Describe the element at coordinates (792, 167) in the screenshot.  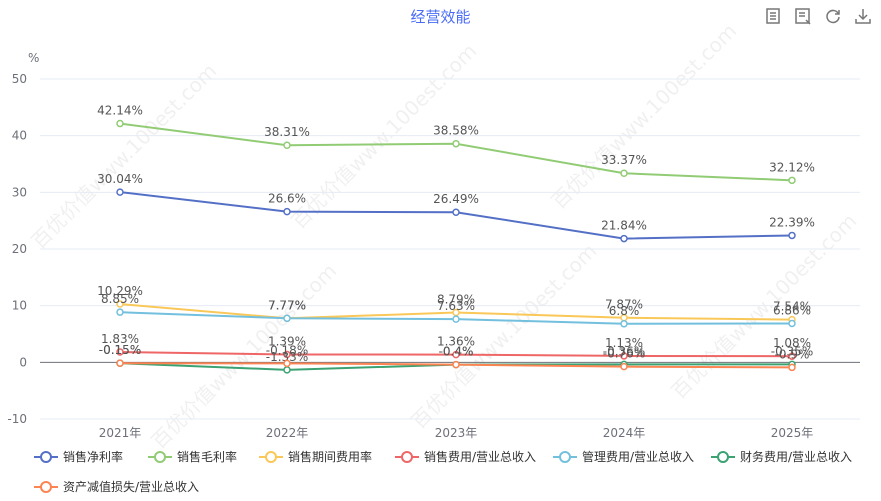
I see `data-label: 32.12%` at that location.